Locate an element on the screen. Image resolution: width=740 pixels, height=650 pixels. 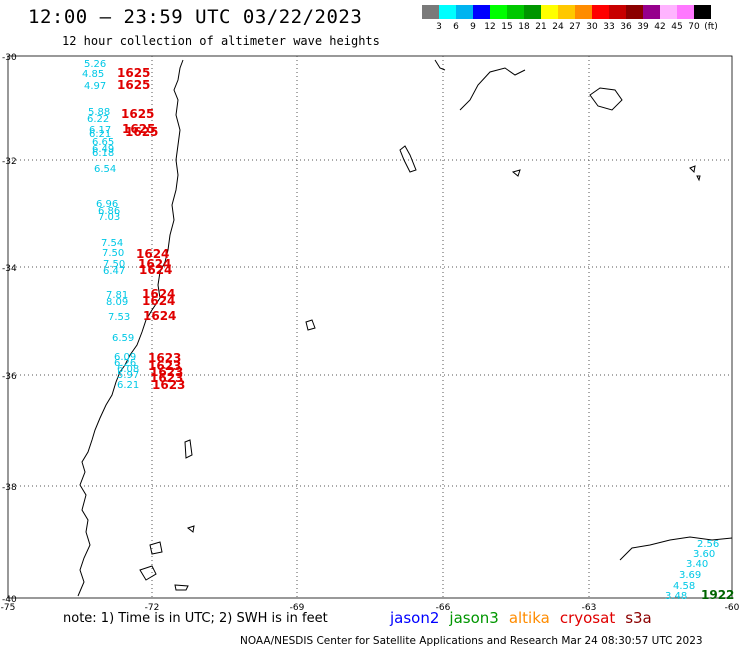
wave-height-value: 6.49 is located at coordinates (103, 149).